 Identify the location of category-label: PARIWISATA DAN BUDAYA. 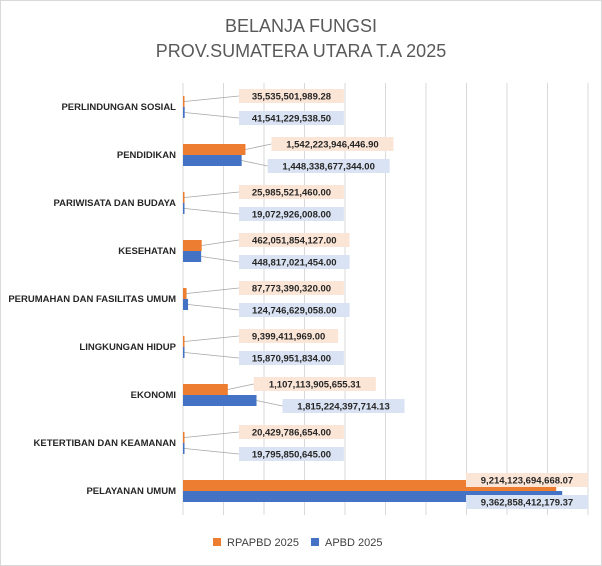
(115, 203).